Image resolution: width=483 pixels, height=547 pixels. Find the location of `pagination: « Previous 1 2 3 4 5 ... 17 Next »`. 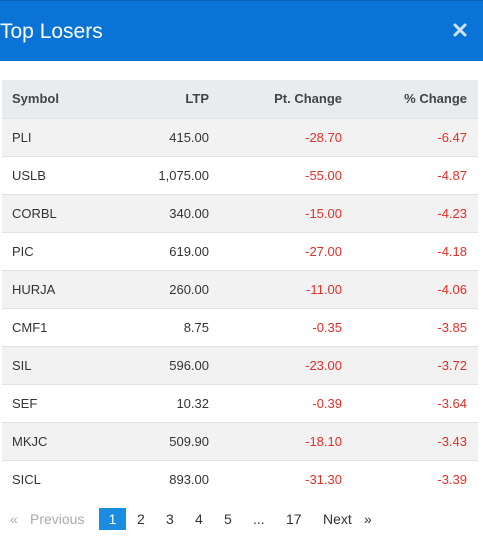

pagination: « Previous 1 2 3 4 5 ... 17 Next » is located at coordinates (241, 519).